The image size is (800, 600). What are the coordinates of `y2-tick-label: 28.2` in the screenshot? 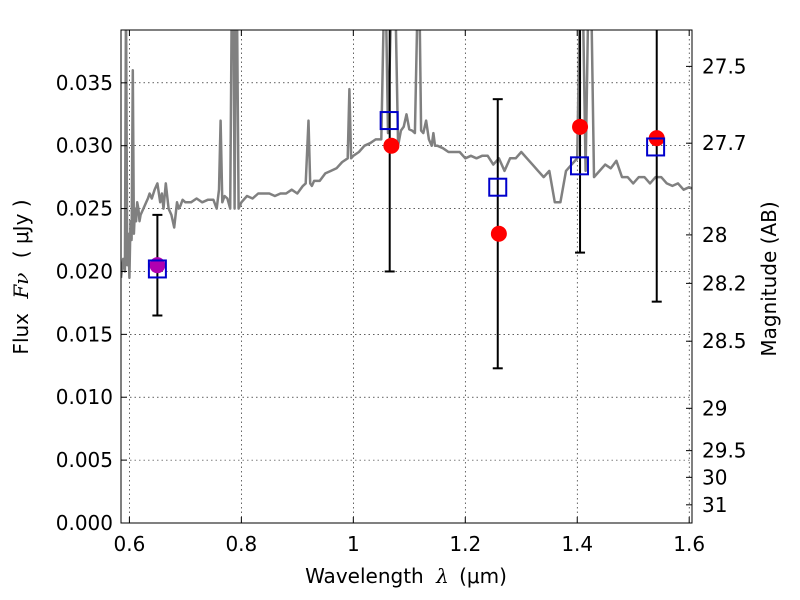 It's located at (724, 283).